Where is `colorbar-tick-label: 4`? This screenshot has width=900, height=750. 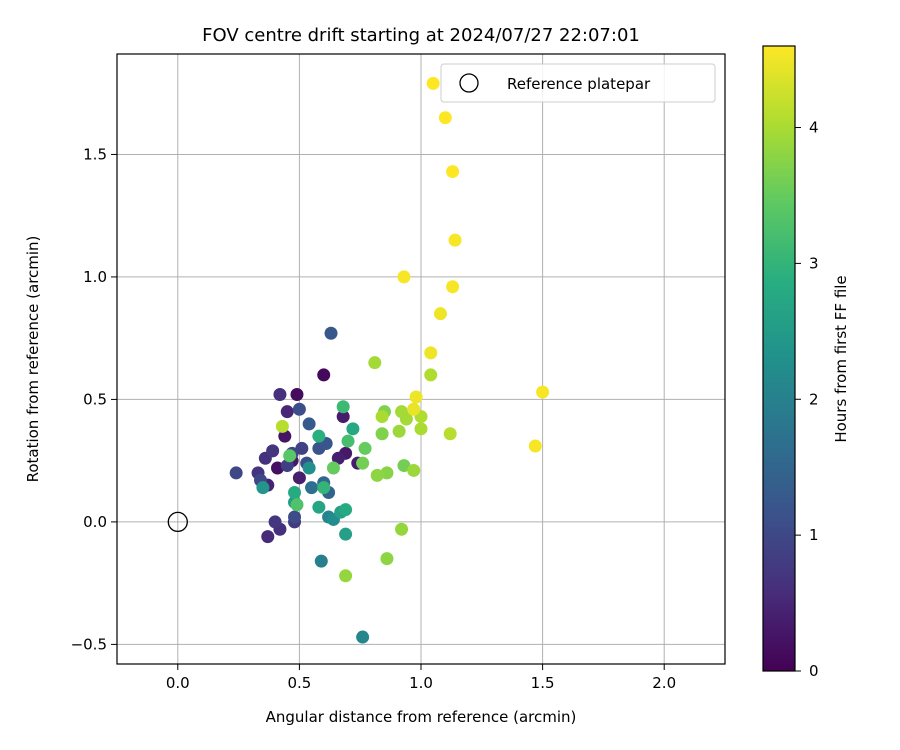
colorbar-tick-label: 4 is located at coordinates (814, 128).